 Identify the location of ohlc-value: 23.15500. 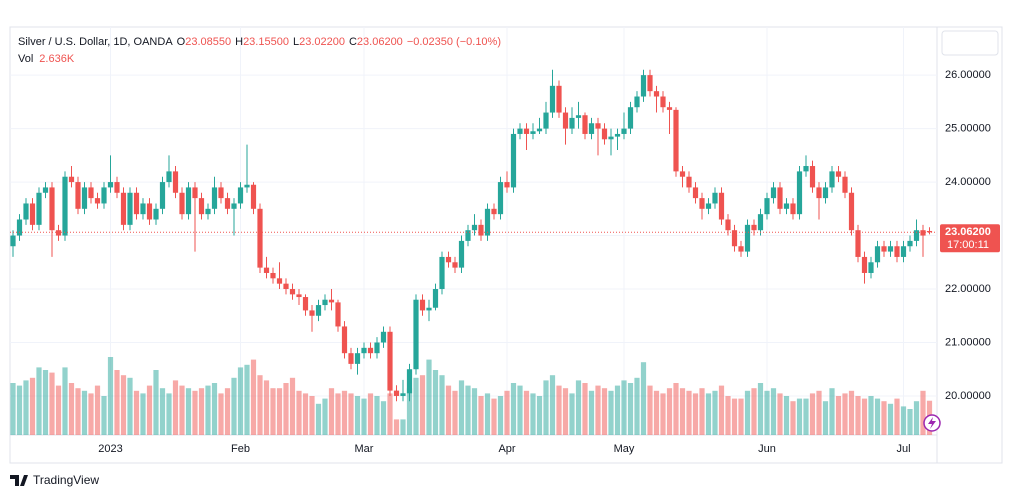
(266, 42).